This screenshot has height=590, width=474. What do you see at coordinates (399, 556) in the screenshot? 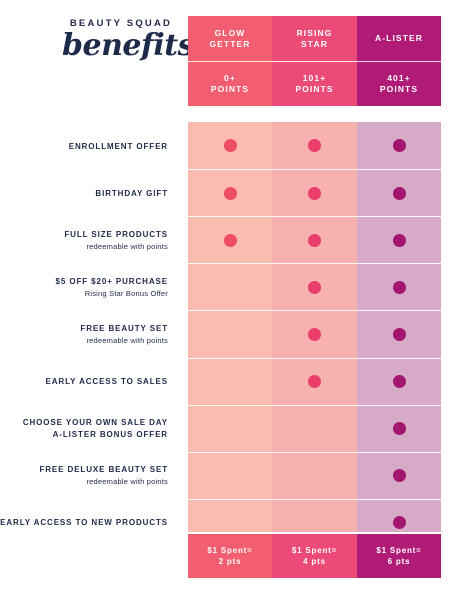
I see `tier-earn-rate-a-lister: $1 Spent= 6 pts` at bounding box center [399, 556].